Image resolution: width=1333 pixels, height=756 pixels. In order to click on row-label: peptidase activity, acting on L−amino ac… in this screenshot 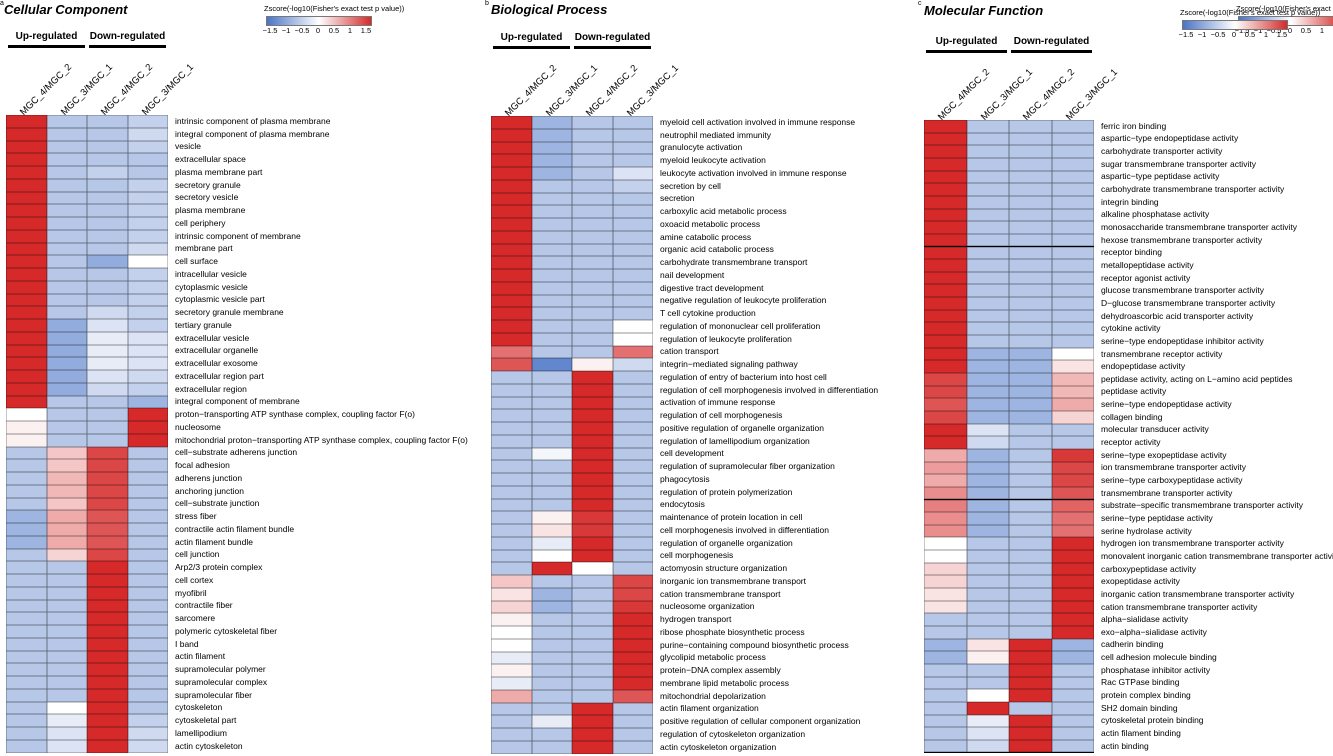, I will do `click(1197, 378)`.